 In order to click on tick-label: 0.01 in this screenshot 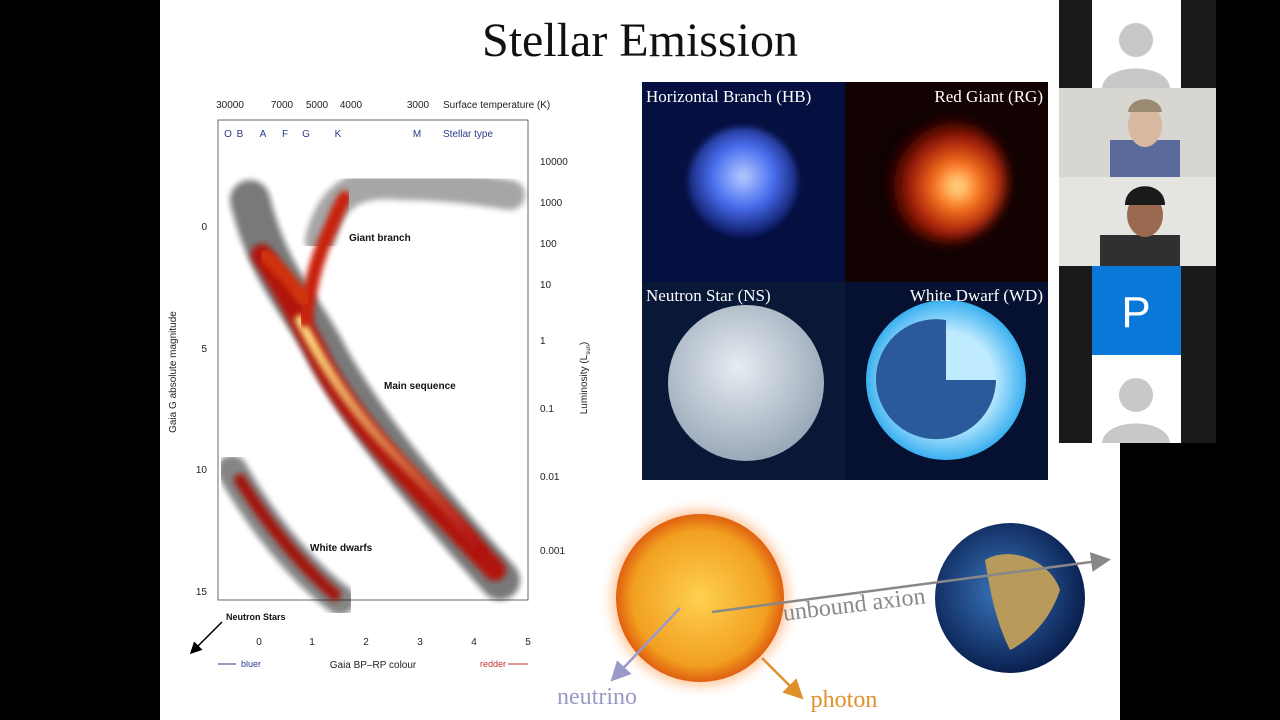, I will do `click(550, 477)`.